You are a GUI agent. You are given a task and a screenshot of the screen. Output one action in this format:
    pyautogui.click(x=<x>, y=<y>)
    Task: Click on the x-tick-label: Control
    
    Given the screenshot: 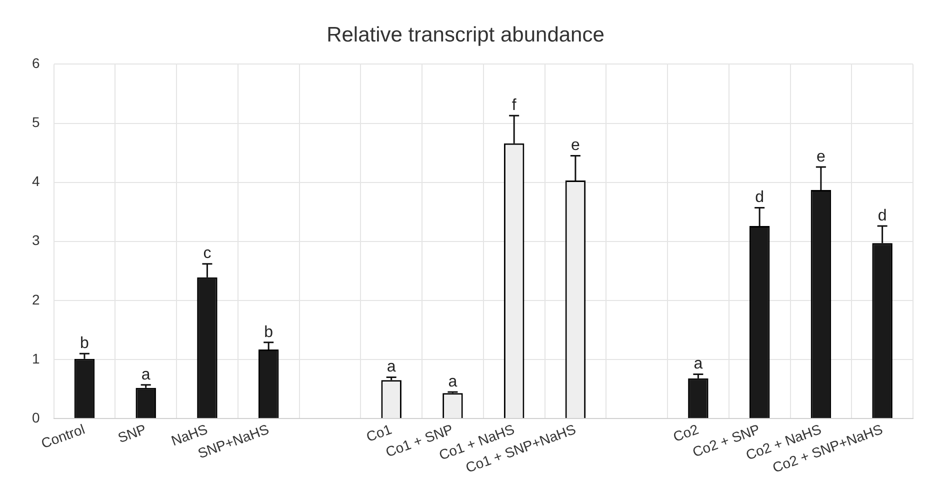 What is the action you would take?
    pyautogui.click(x=62, y=436)
    